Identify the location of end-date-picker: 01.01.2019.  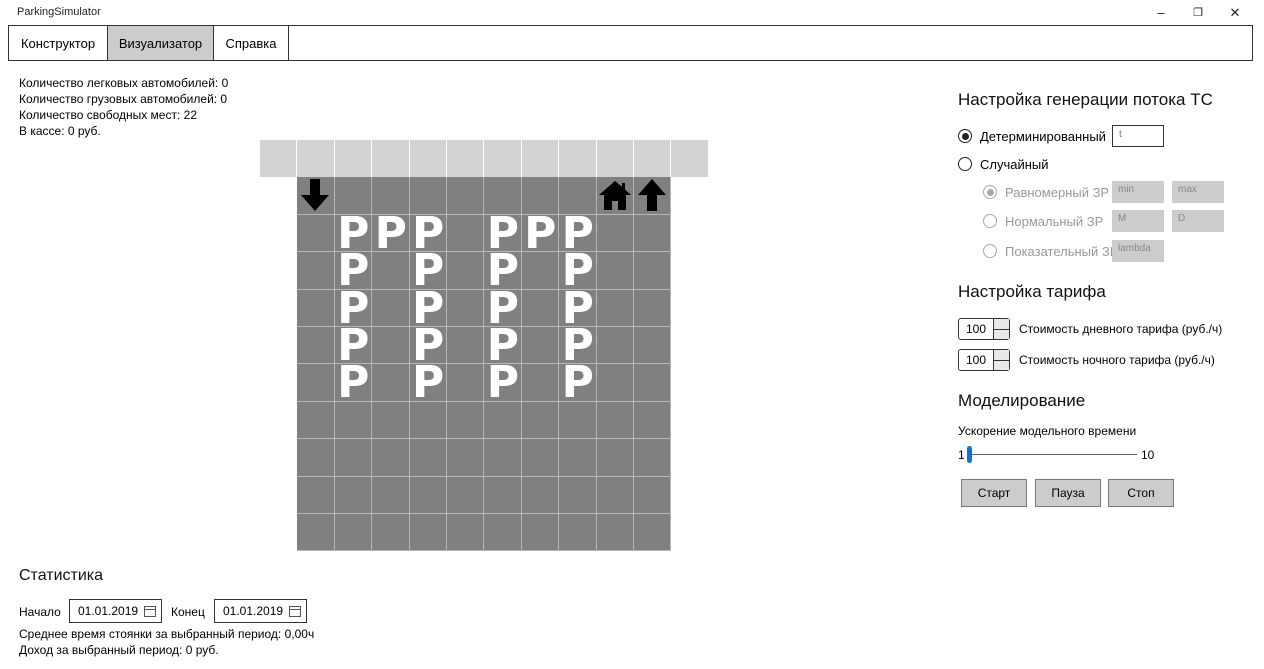
(260, 611).